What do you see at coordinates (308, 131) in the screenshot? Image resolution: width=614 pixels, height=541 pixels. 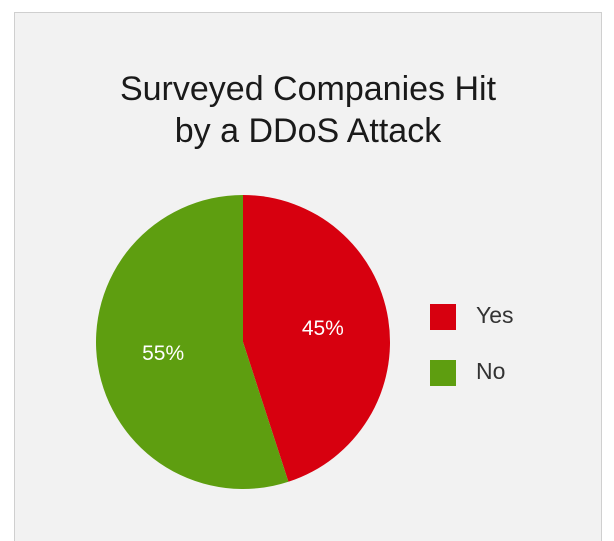 I see `chart-title-line-2: by a DDoS Attack` at bounding box center [308, 131].